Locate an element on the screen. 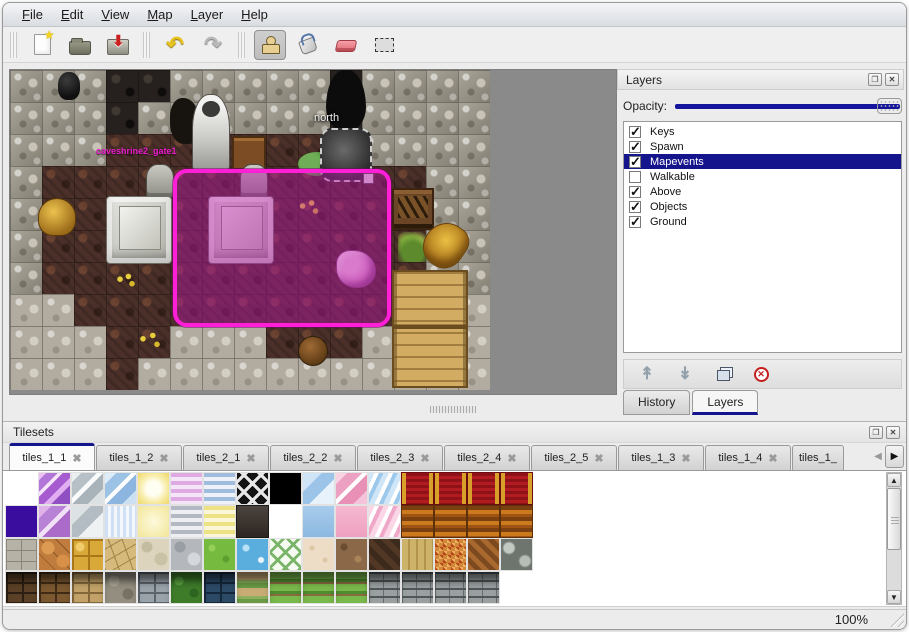 Image resolution: width=909 pixels, height=632 pixels. duplicate-layer-button is located at coordinates (723, 374).